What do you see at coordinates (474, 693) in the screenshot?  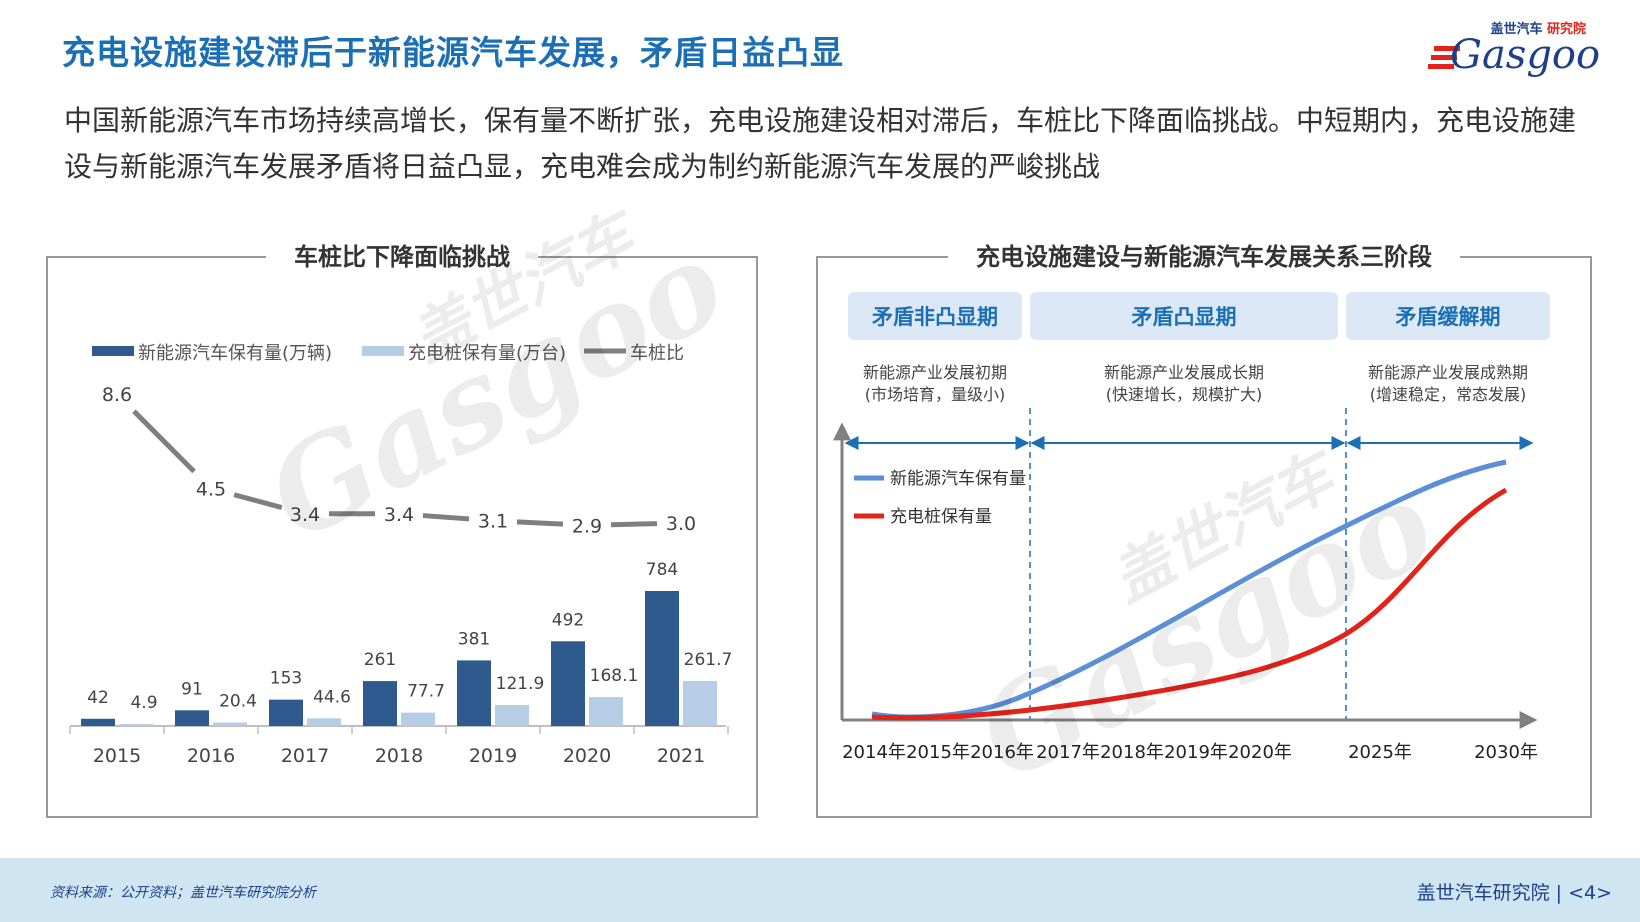 I see `bar-ev-2019` at bounding box center [474, 693].